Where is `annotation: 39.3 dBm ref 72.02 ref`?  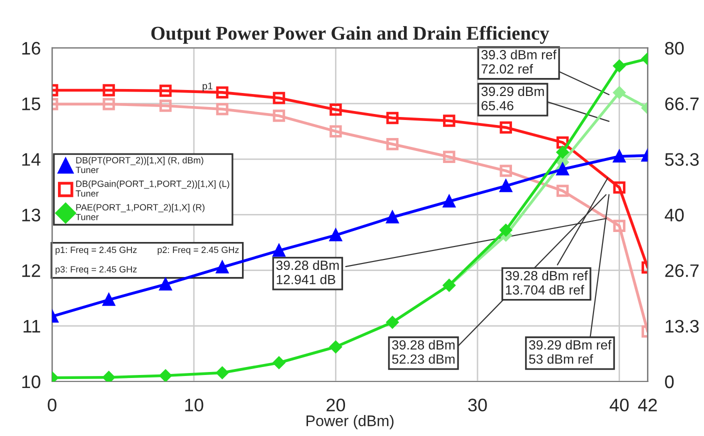 annotation: 39.3 dBm ref 72.02 ref is located at coordinates (518, 62).